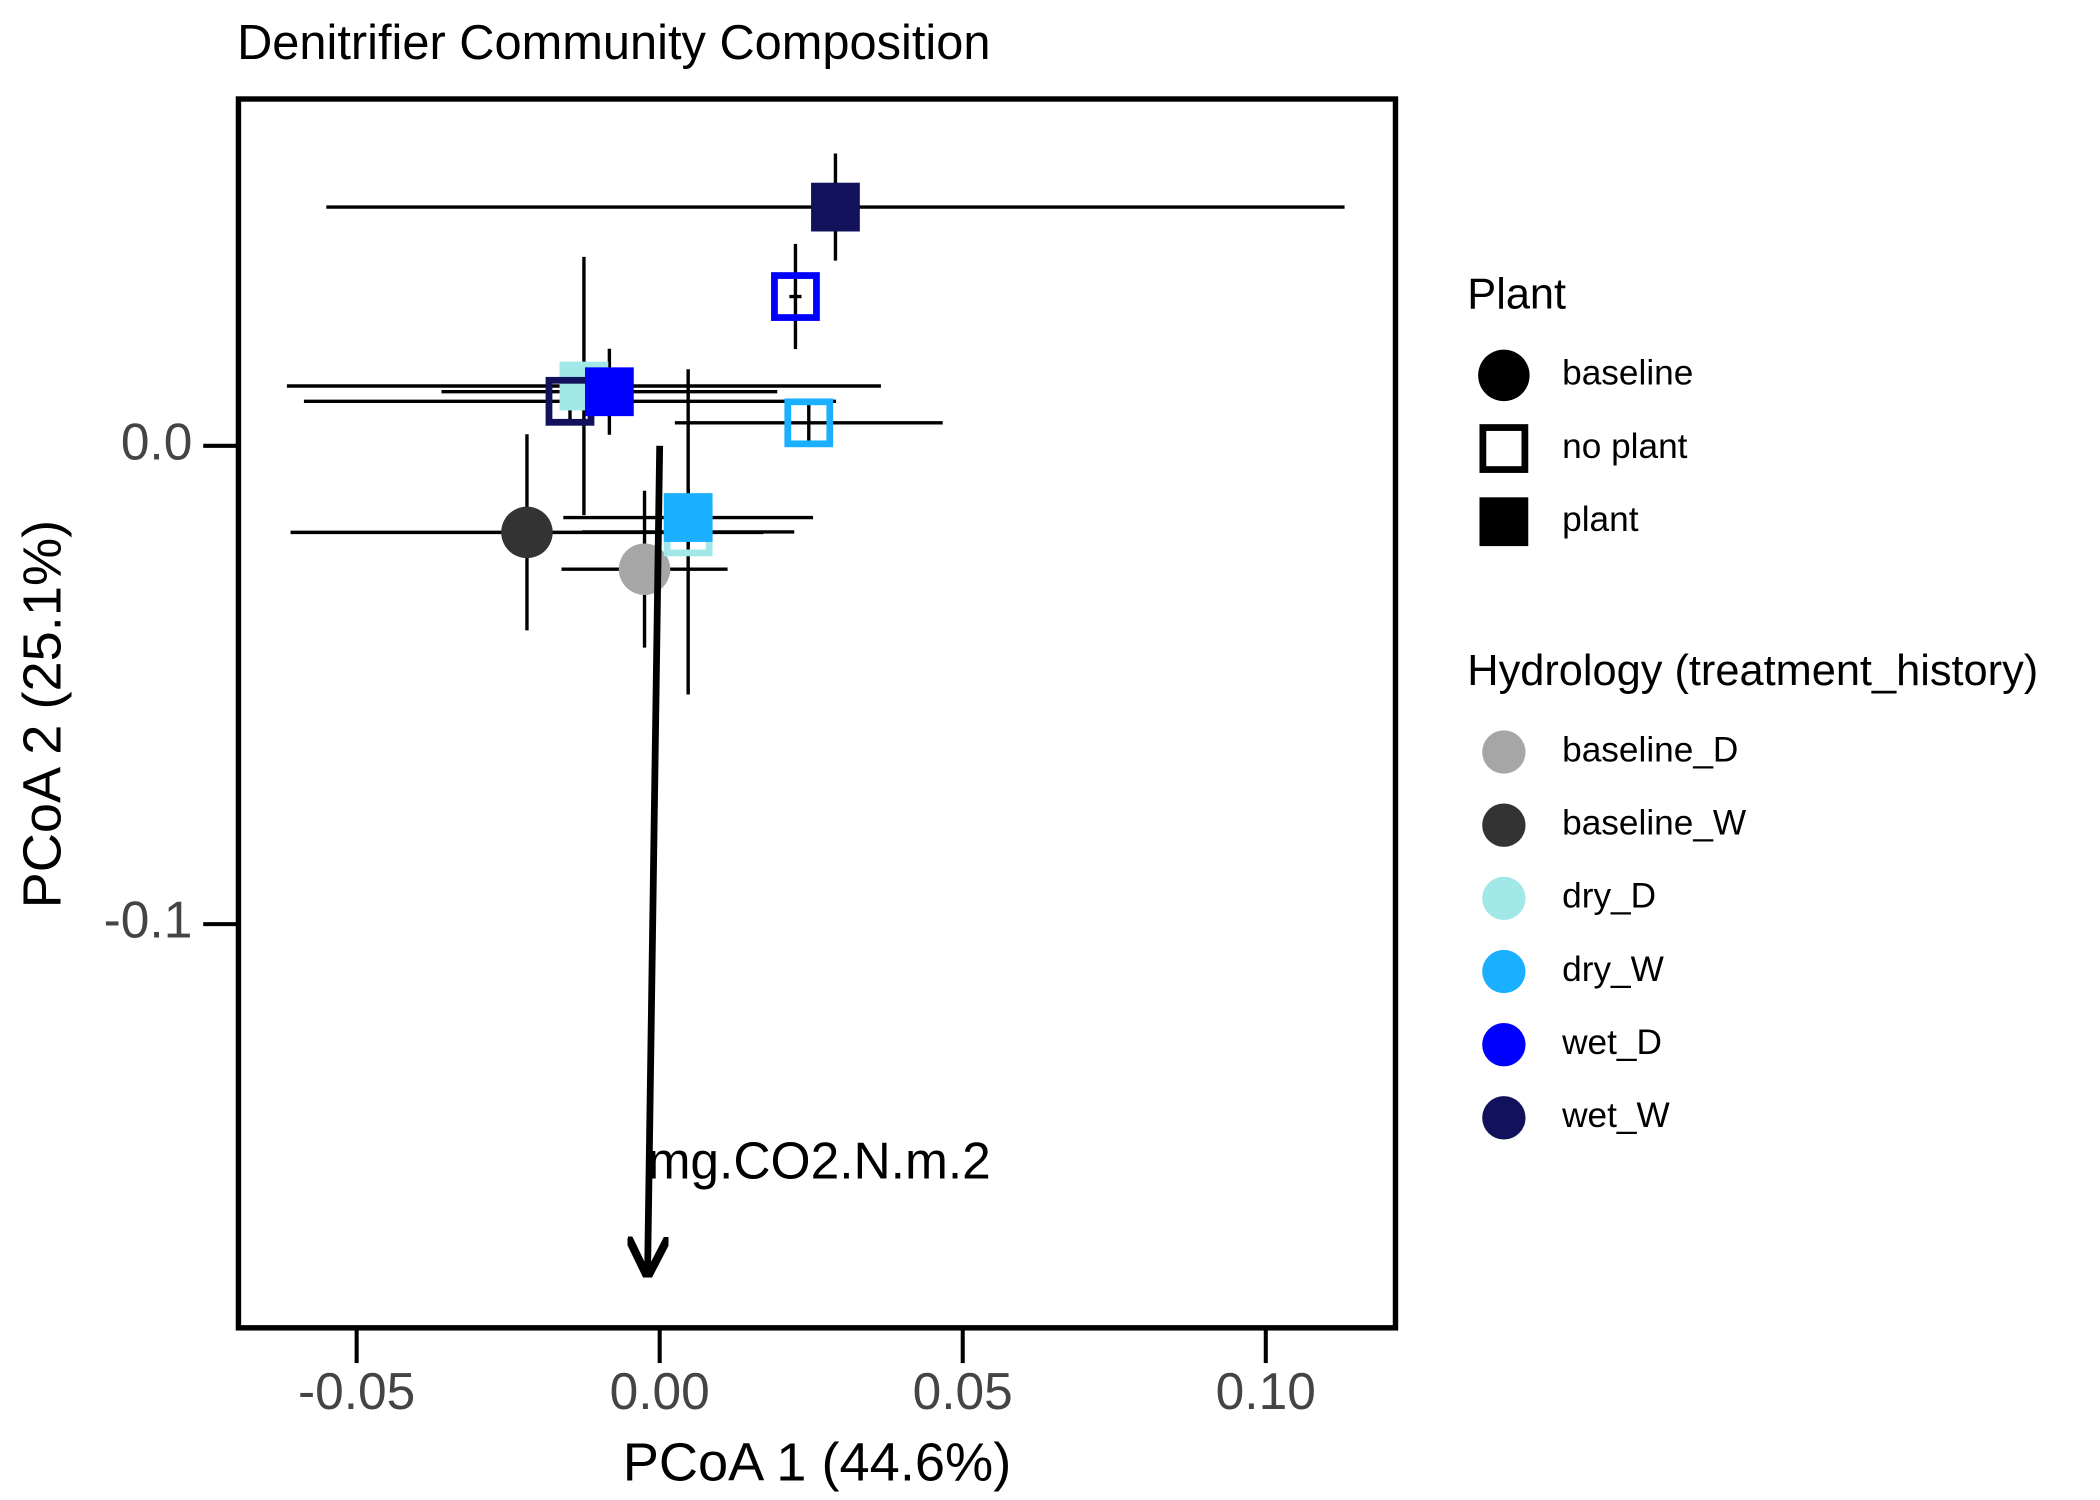 This screenshot has height=1500, width=2100. I want to click on legend-label: wet_W, so click(1615, 1115).